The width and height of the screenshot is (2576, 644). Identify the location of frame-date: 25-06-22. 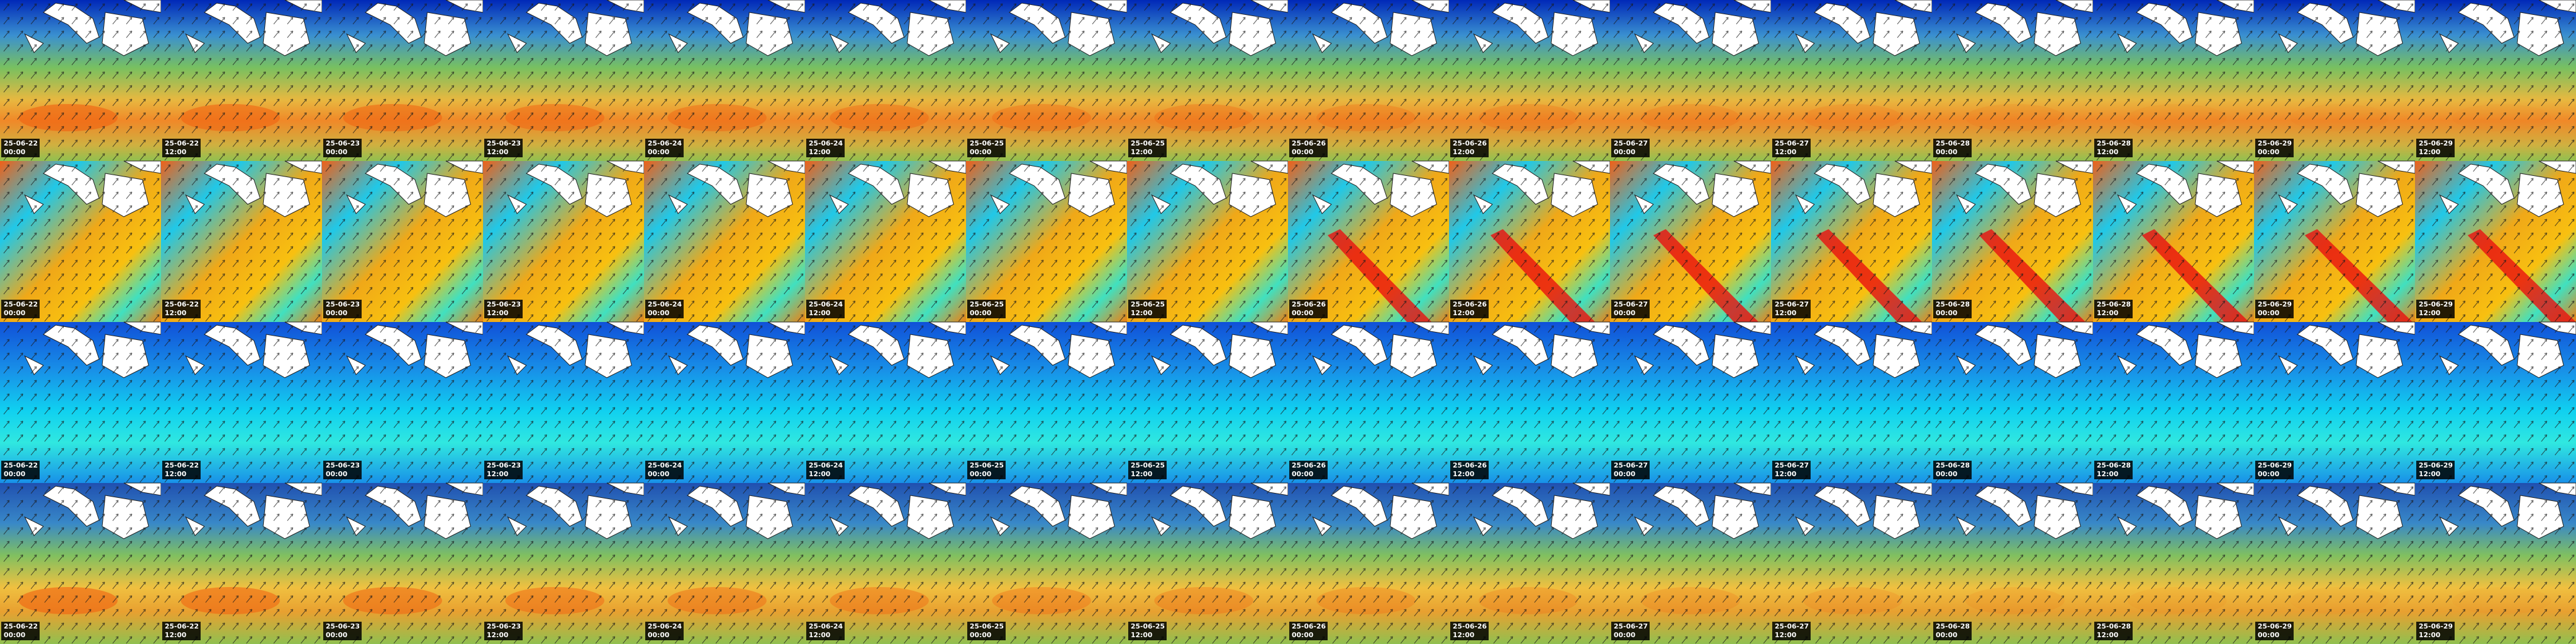
(182, 143).